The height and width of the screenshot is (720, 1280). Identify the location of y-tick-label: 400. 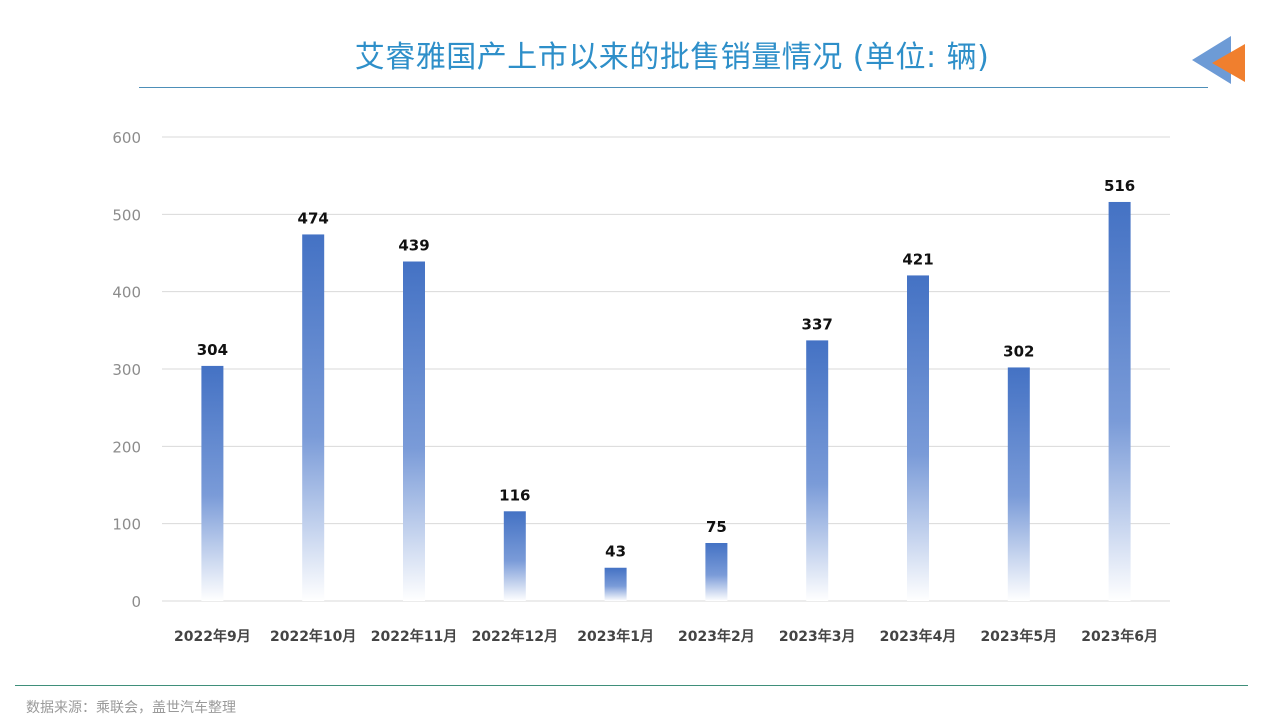
(126, 293).